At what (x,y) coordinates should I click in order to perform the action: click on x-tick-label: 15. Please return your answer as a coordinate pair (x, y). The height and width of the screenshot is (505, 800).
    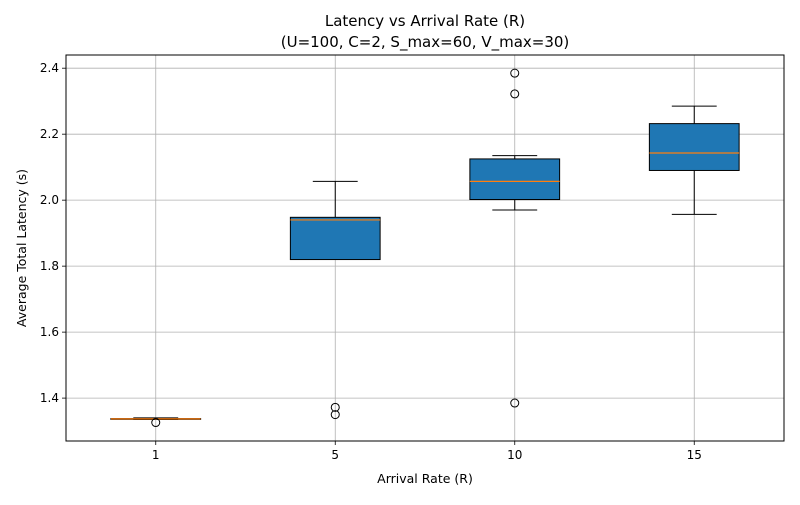
    Looking at the image, I should click on (694, 455).